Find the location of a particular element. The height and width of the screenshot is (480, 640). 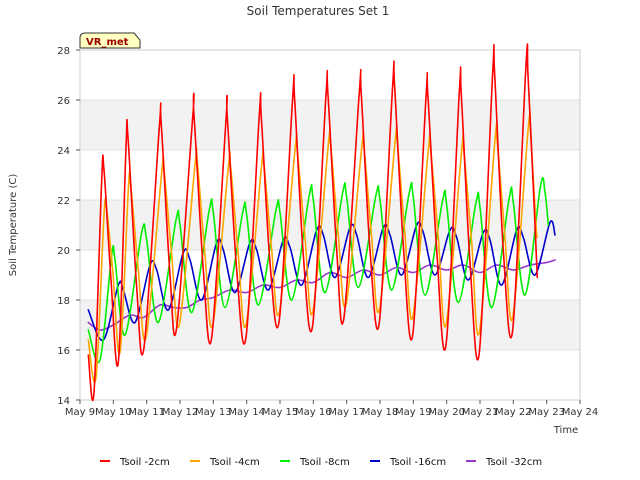

x-tick-label: May 18 is located at coordinates (380, 412).